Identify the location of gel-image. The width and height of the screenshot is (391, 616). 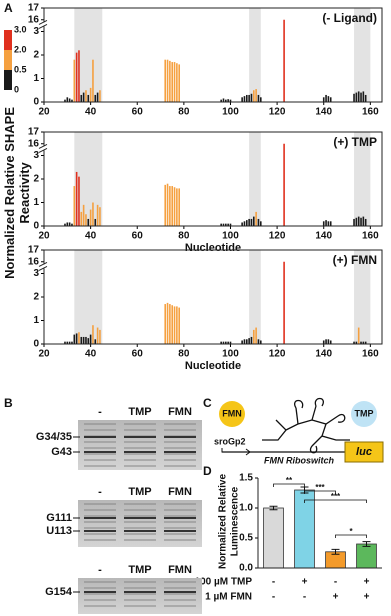
(140, 445).